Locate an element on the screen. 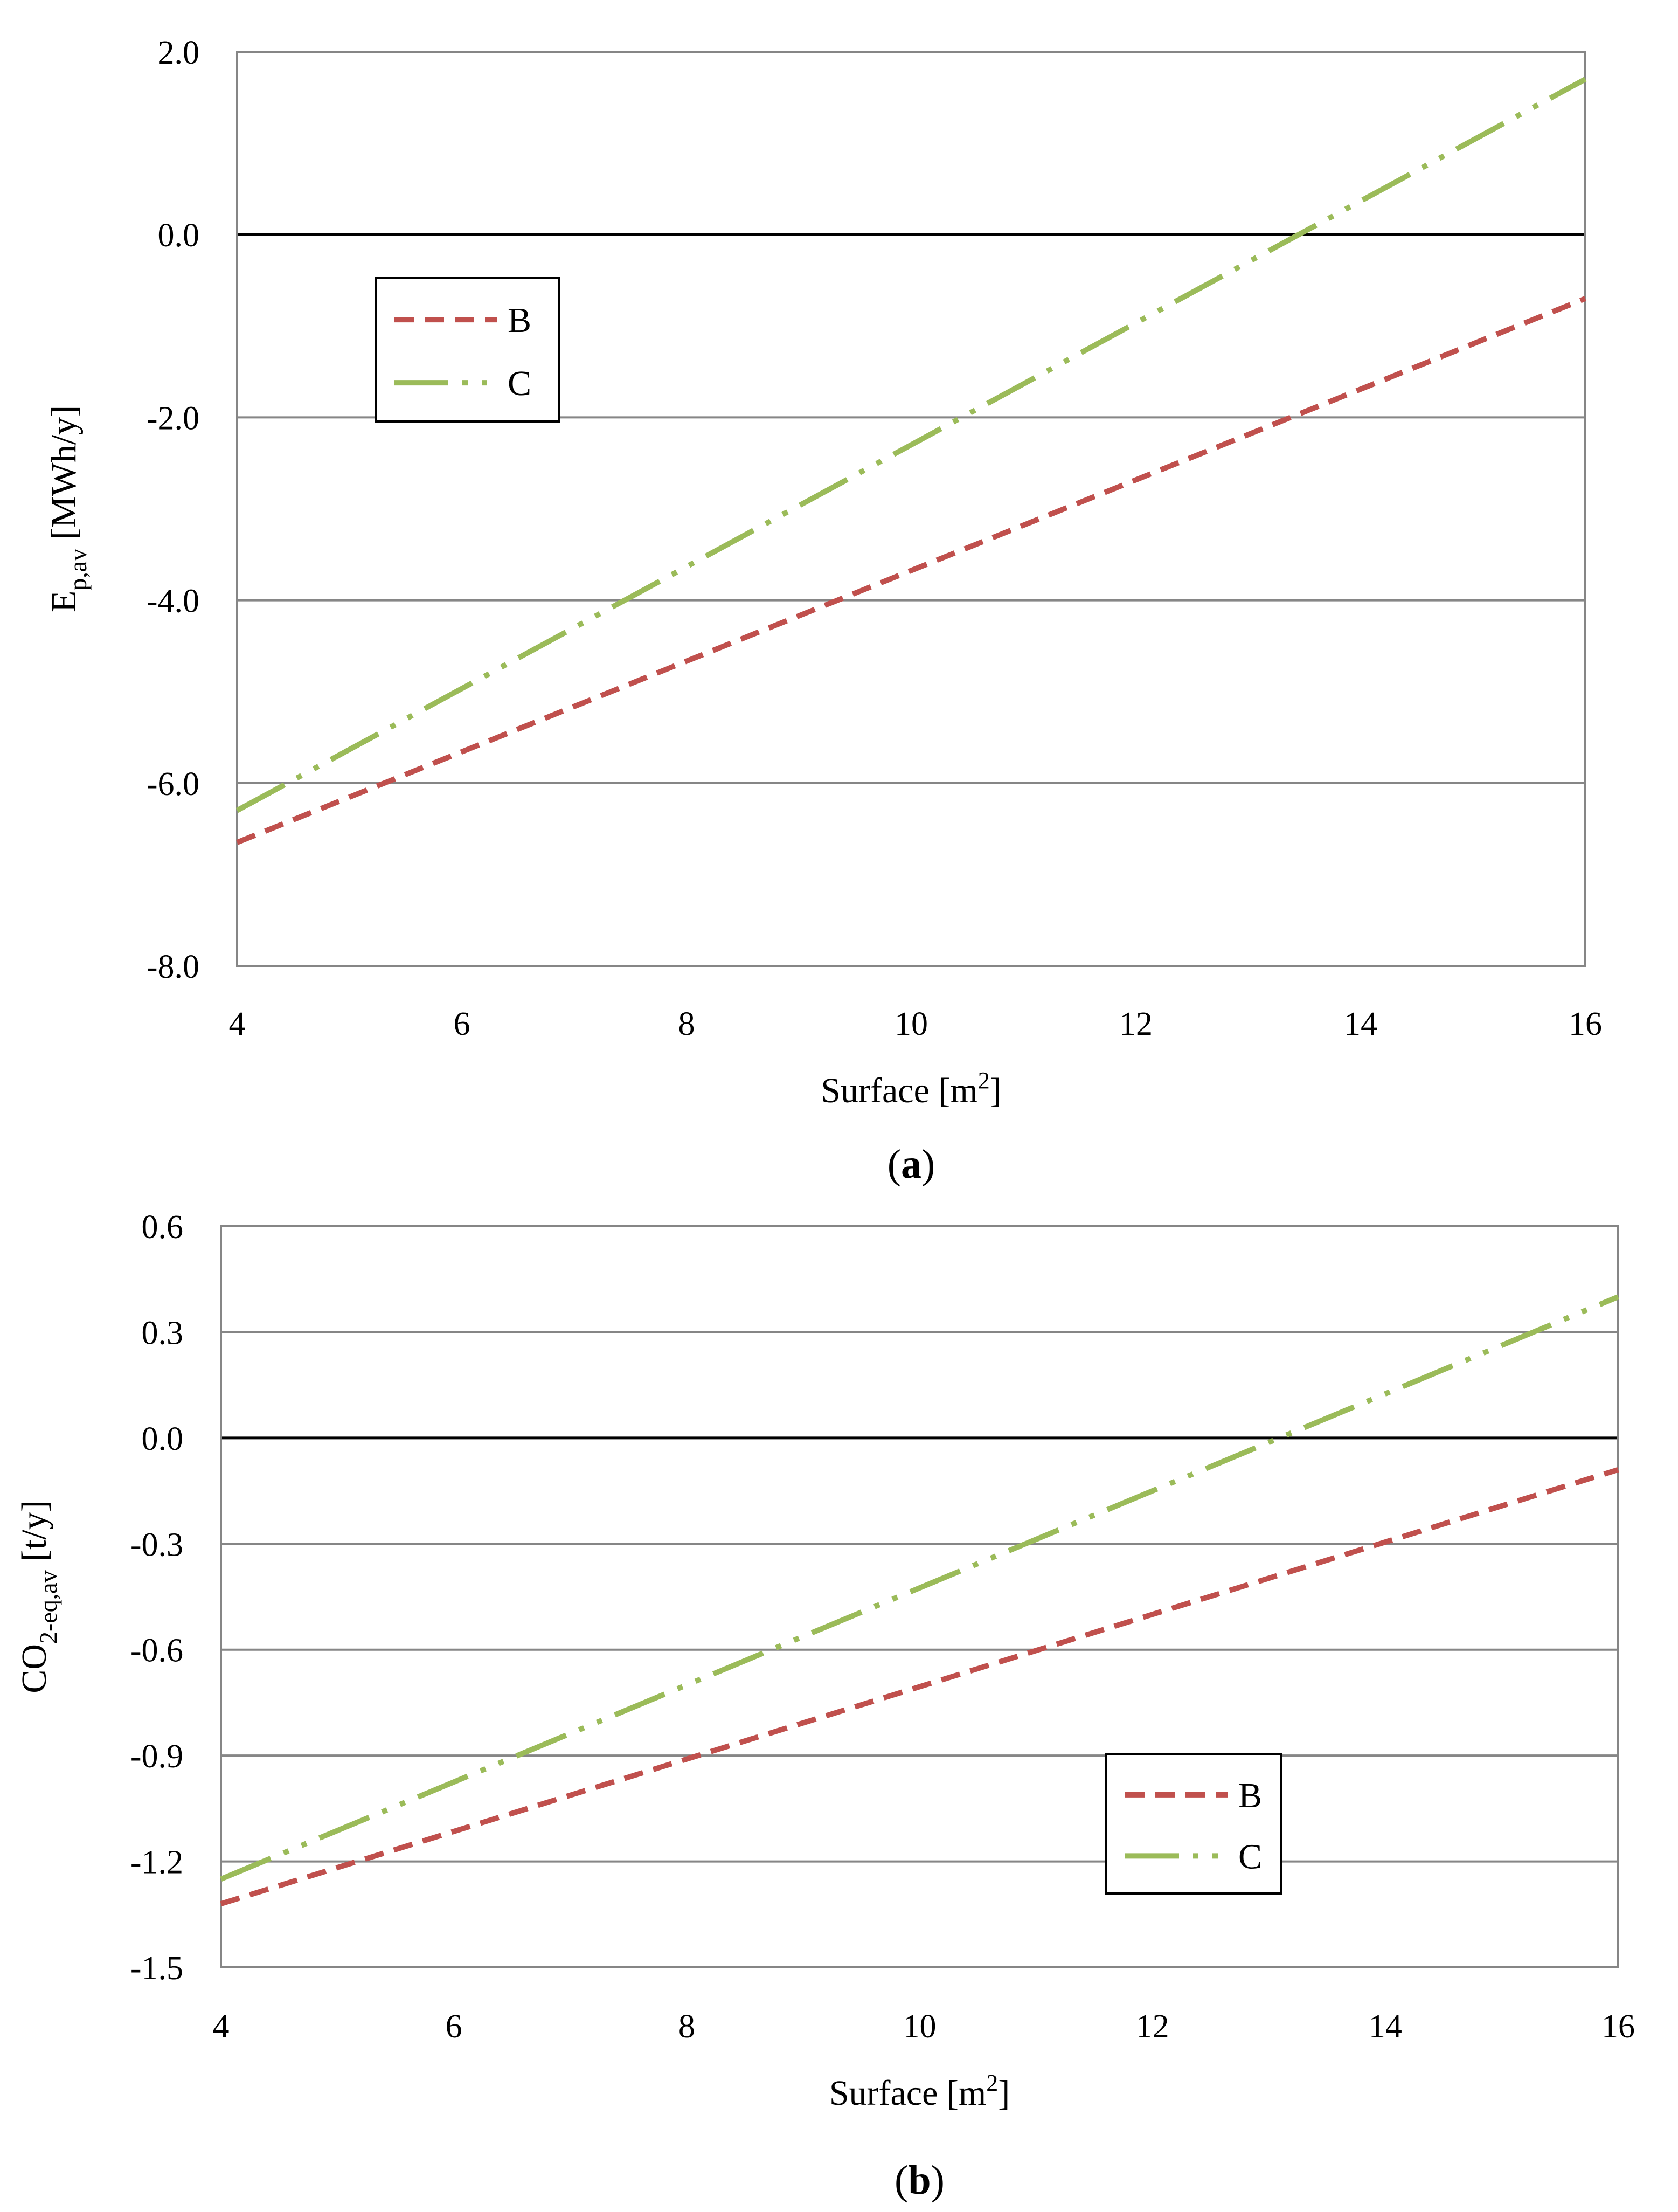 This screenshot has height=2212, width=1678. y-tick-label: -1.2 is located at coordinates (156, 1862).